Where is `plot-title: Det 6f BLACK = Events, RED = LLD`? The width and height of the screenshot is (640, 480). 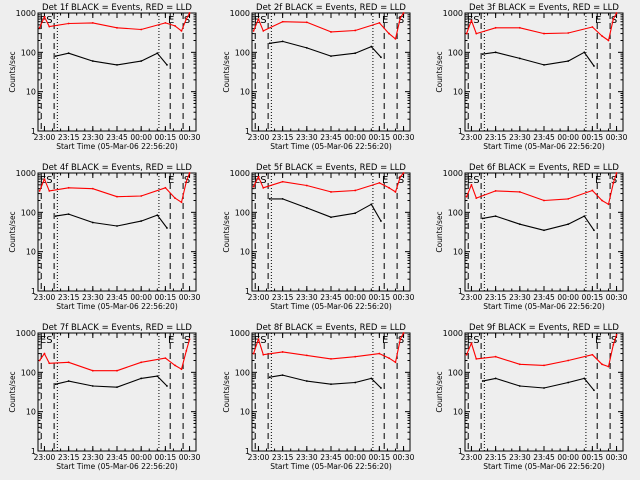
plot-title: Det 6f BLACK = Events, RED = LLD is located at coordinates (544, 168).